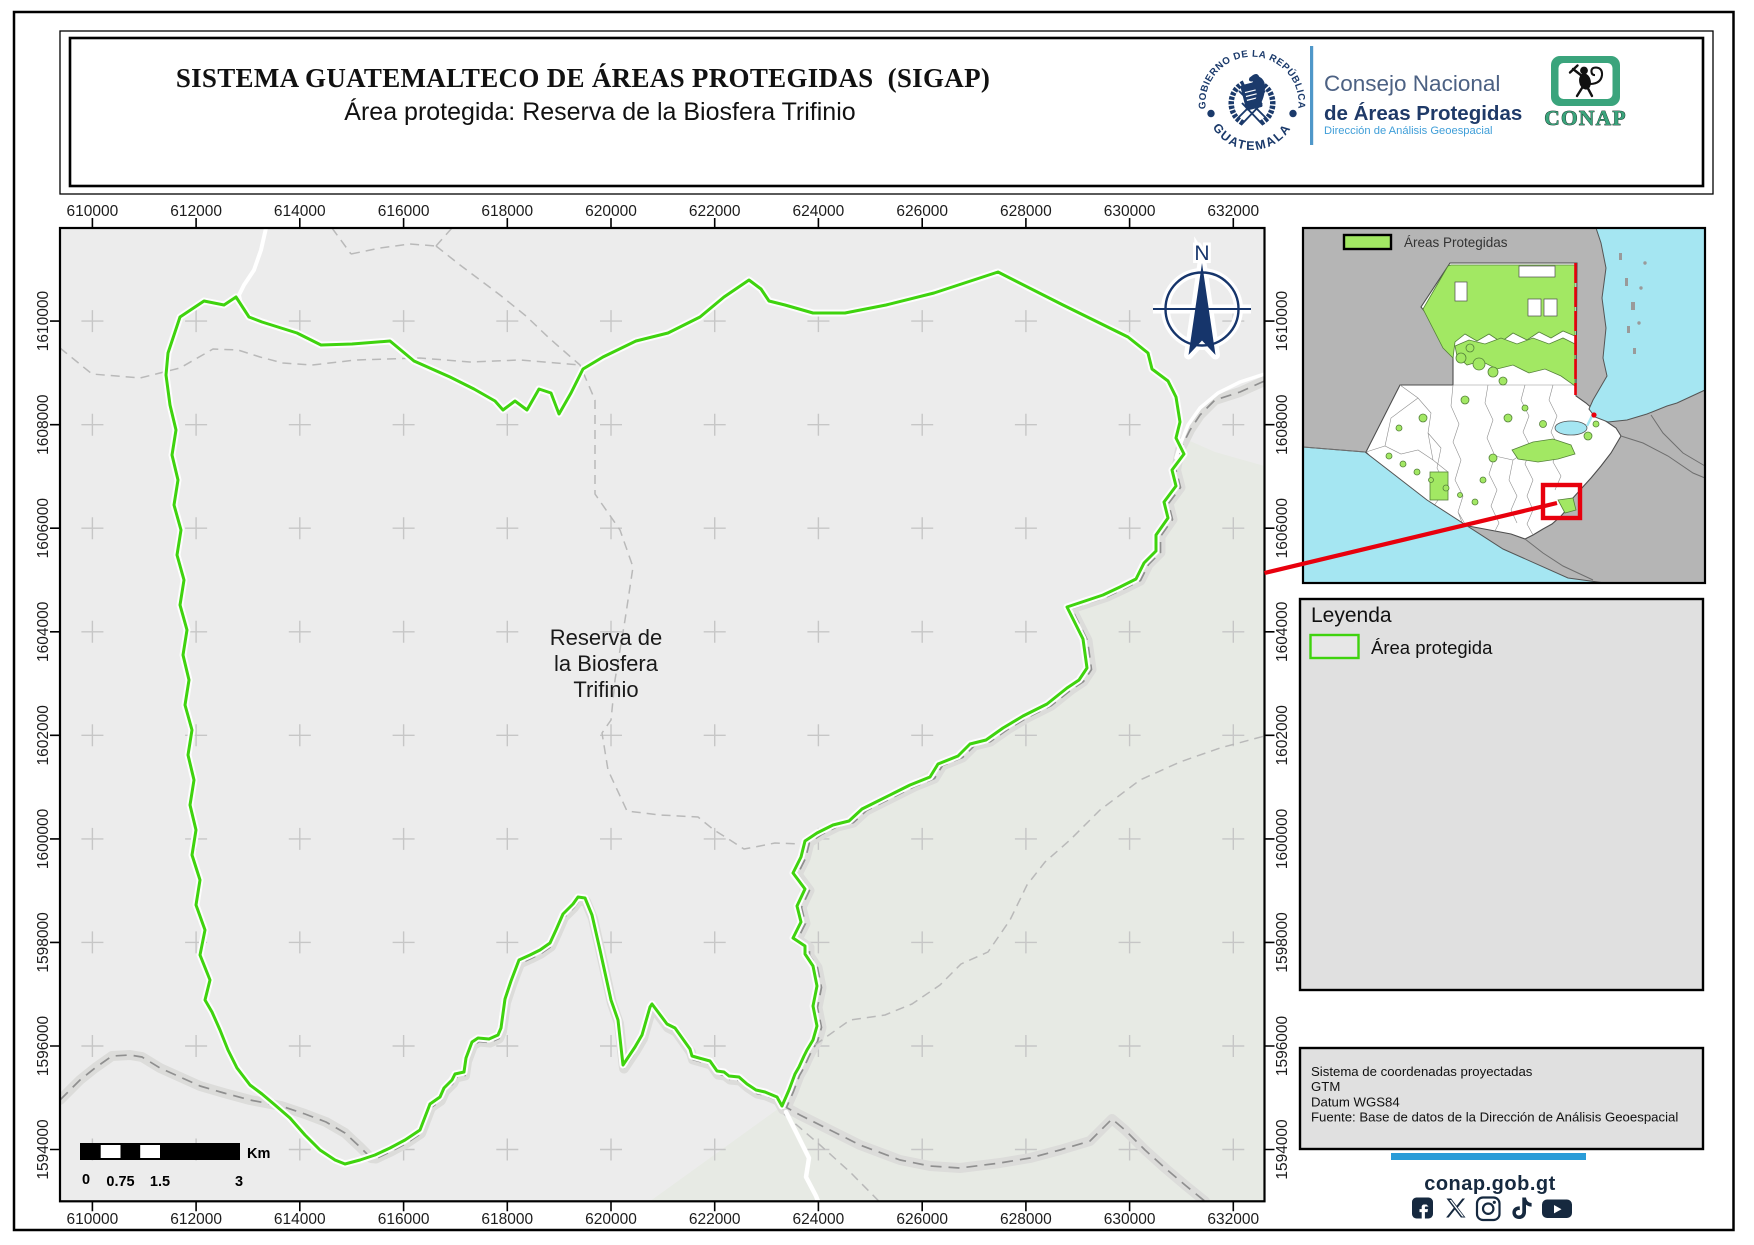 The width and height of the screenshot is (1754, 1245). I want to click on svg-text: de Áreas Protegidas, so click(1423, 113).